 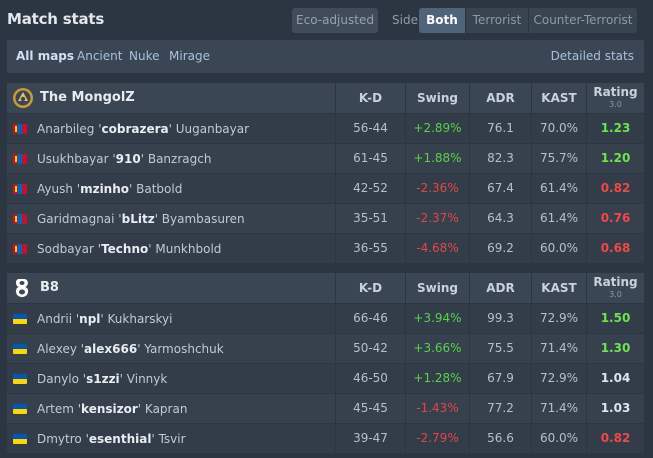 I want to click on player-name: Sodbayar 'Techno' Munkhbold, so click(x=129, y=249).